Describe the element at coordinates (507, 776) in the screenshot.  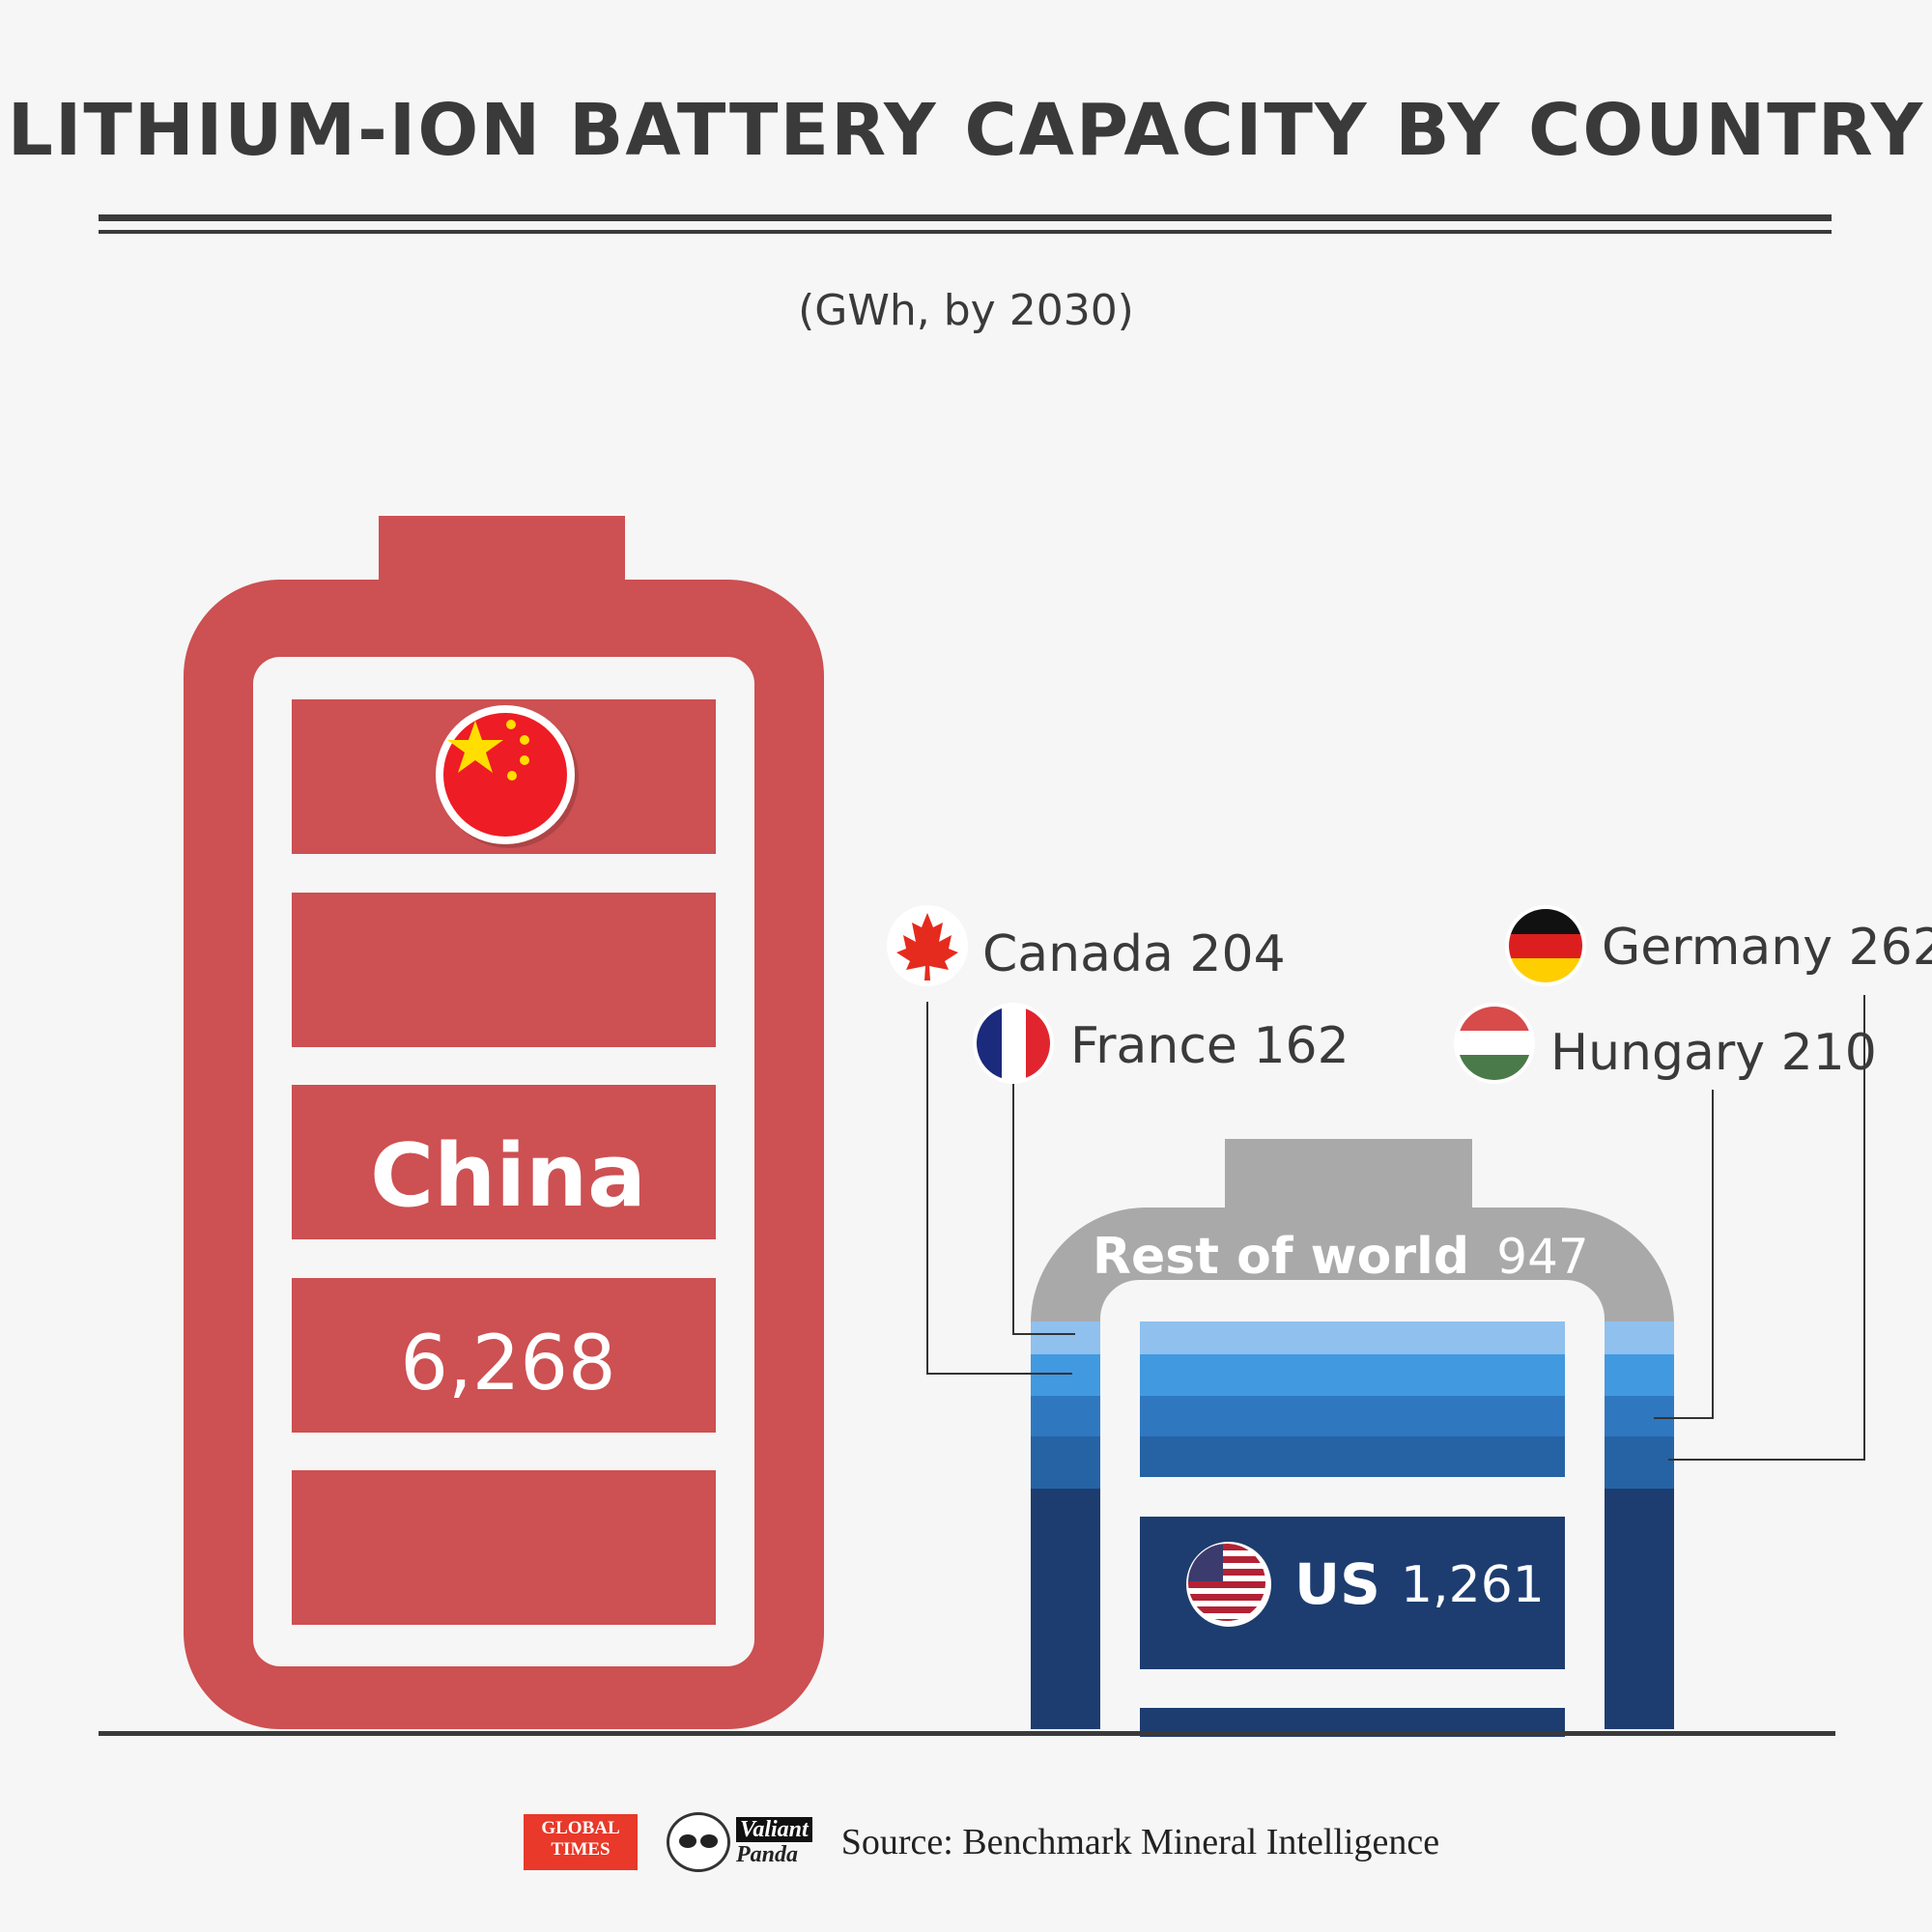
I see `china-flag-icon` at that location.